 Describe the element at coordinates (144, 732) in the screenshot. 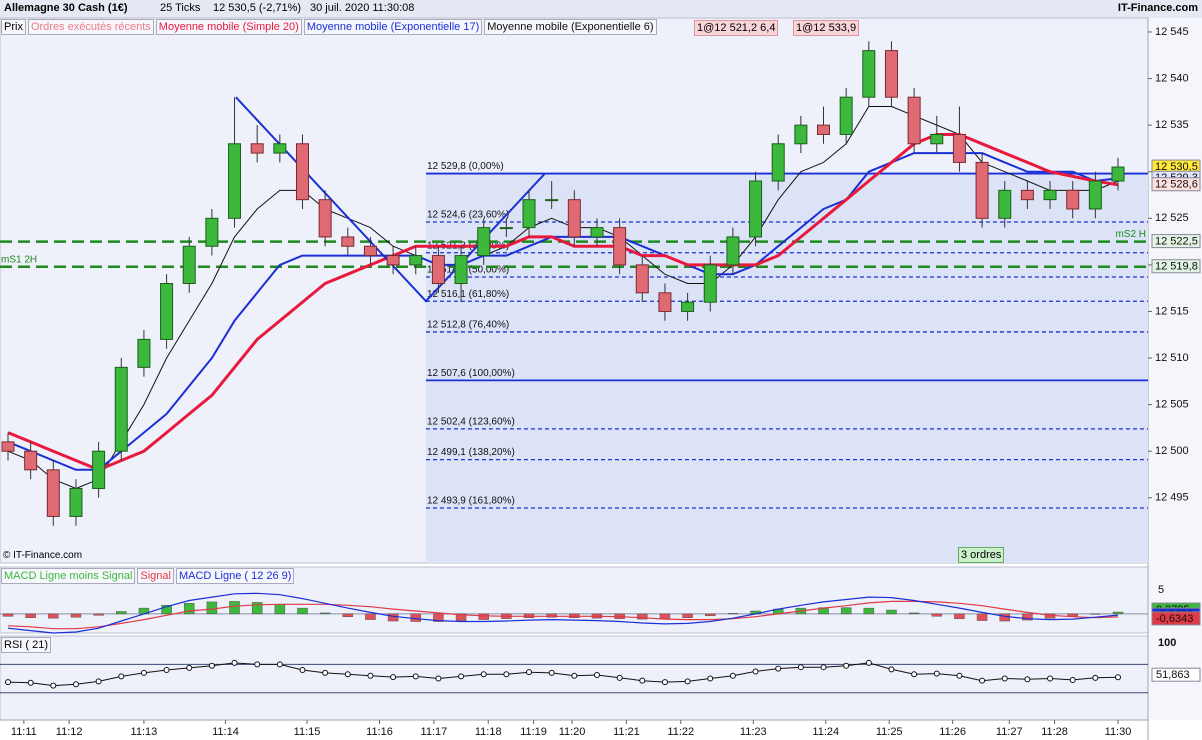

I see `x-tick-label: 11:13` at that location.